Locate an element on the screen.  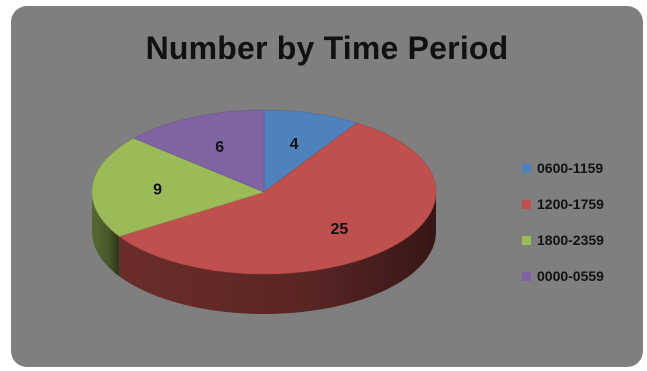
legend-item: 0000-0559 is located at coordinates (579, 276).